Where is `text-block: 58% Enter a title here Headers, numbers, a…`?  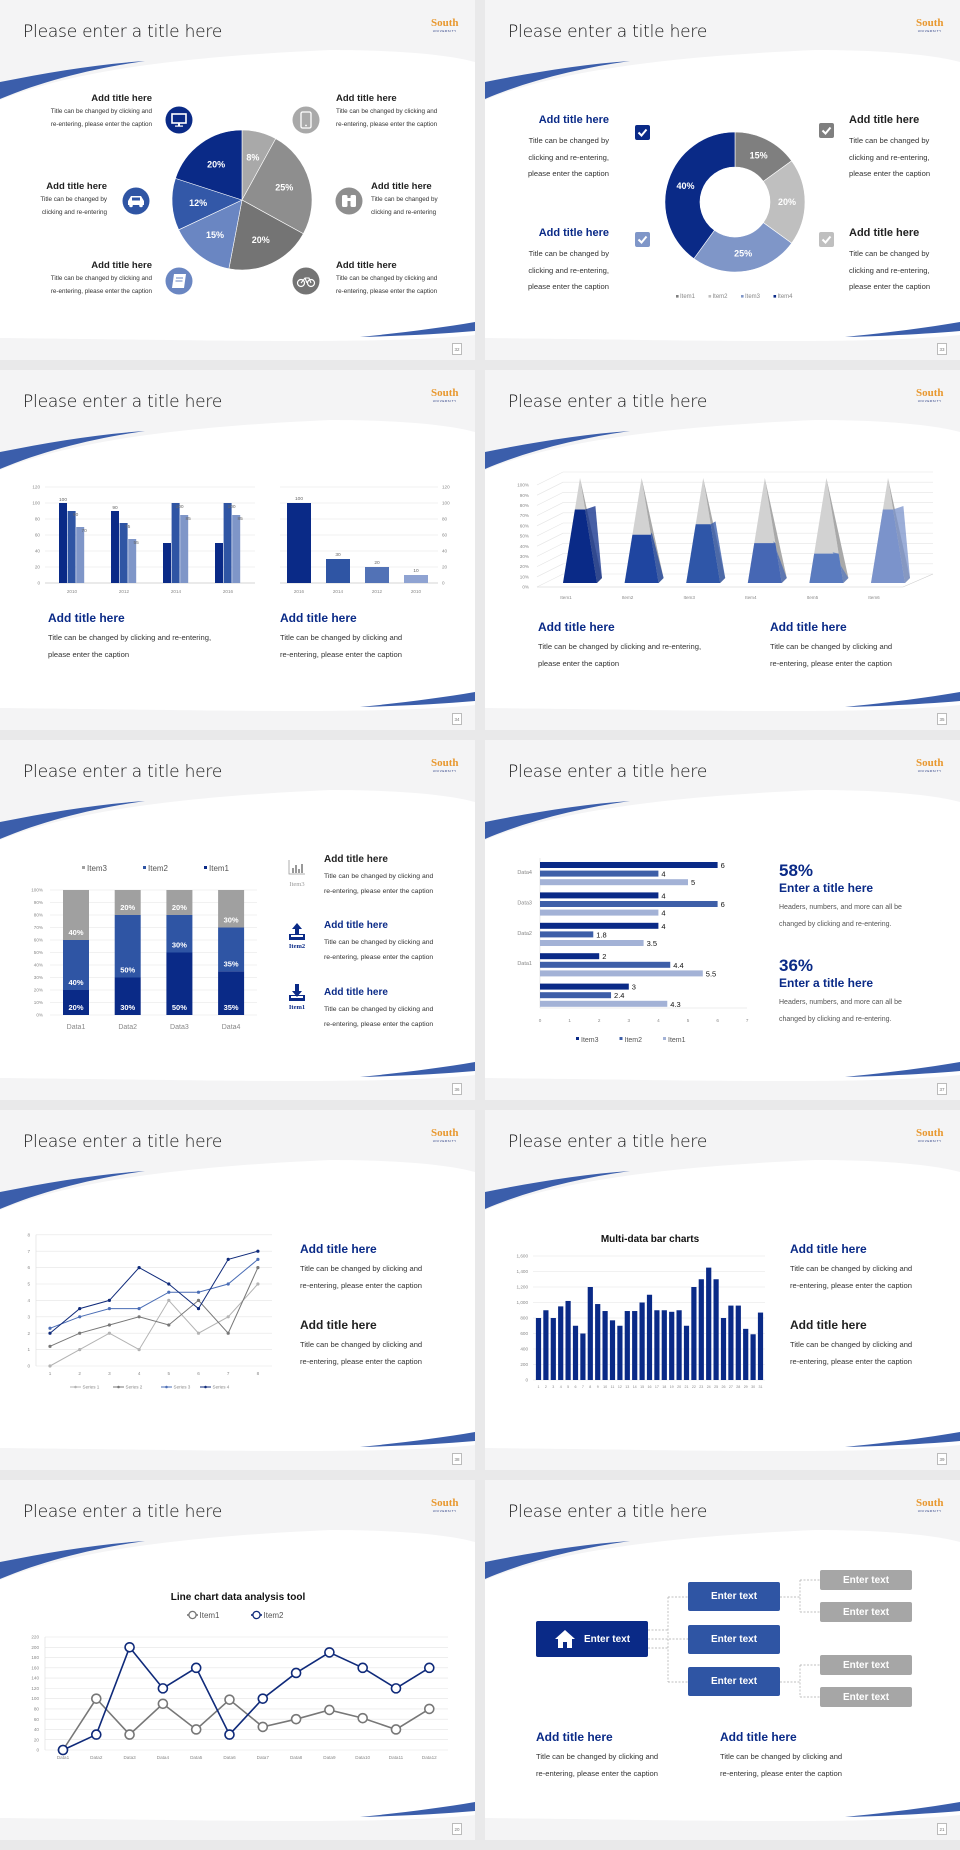
text-block: 58% Enter a title here Headers, numbers, a… is located at coordinates (864, 897).